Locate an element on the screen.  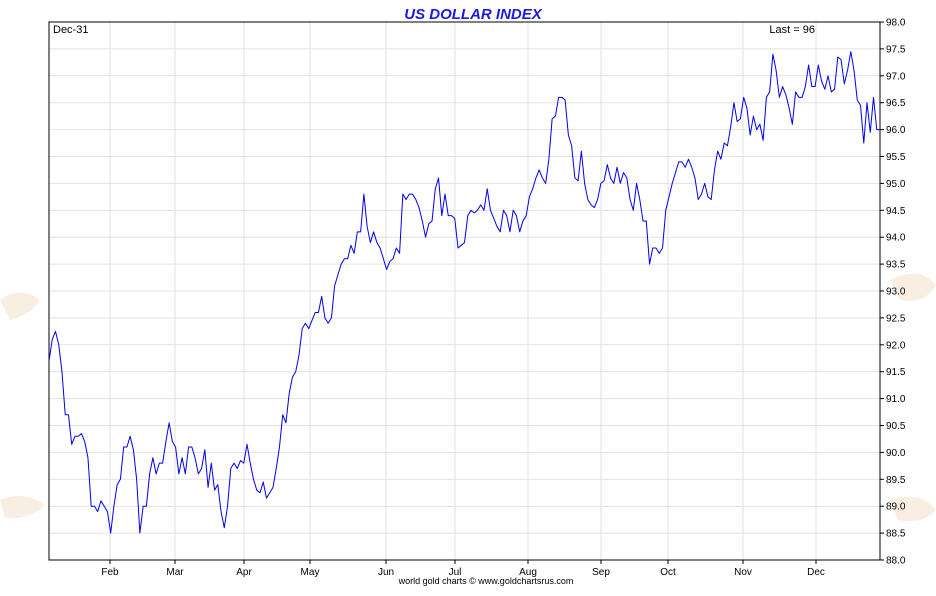
y-tick-label: 95.5 is located at coordinates (896, 157).